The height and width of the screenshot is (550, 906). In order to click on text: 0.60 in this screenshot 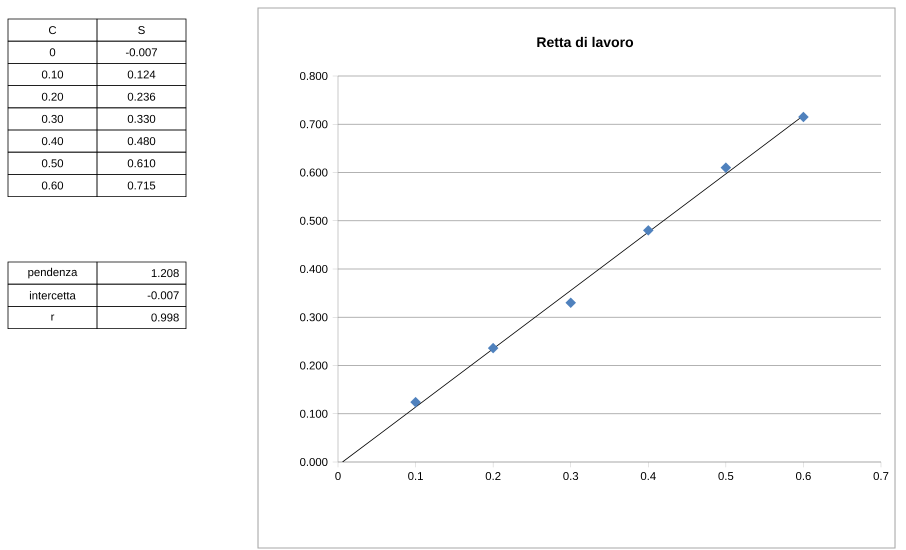, I will do `click(53, 185)`.